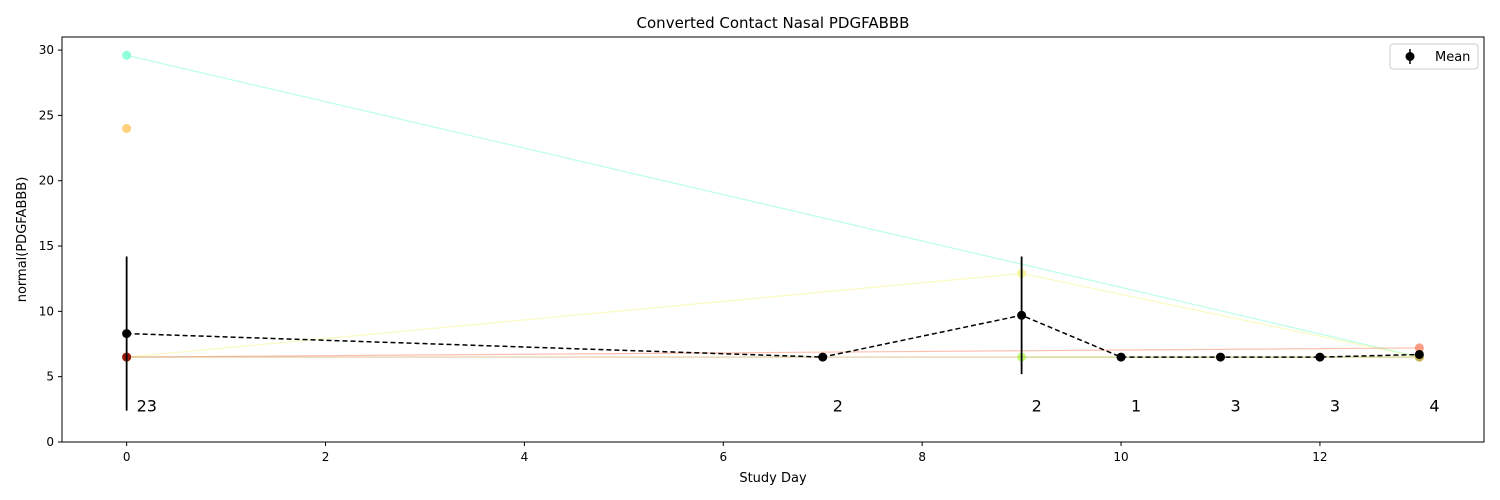 The width and height of the screenshot is (1500, 500). What do you see at coordinates (326, 457) in the screenshot?
I see `x-tick-label: 2` at bounding box center [326, 457].